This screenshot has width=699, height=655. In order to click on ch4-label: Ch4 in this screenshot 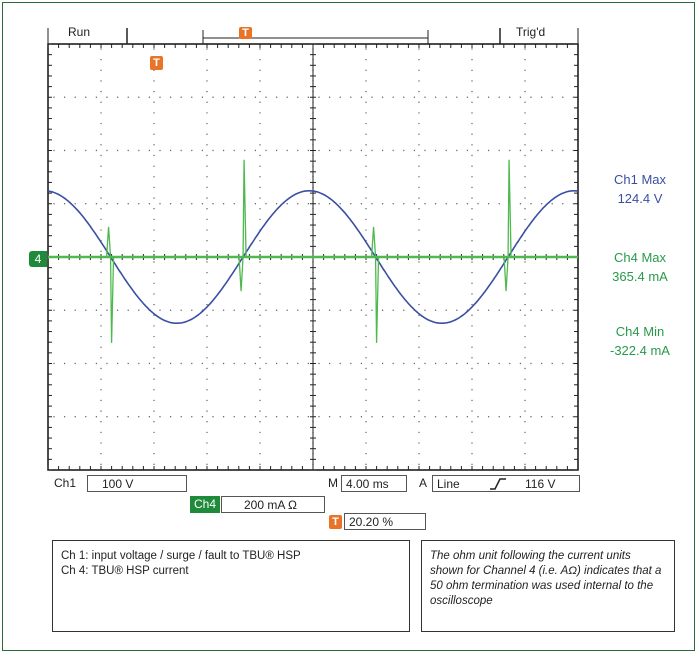, I will do `click(205, 504)`.